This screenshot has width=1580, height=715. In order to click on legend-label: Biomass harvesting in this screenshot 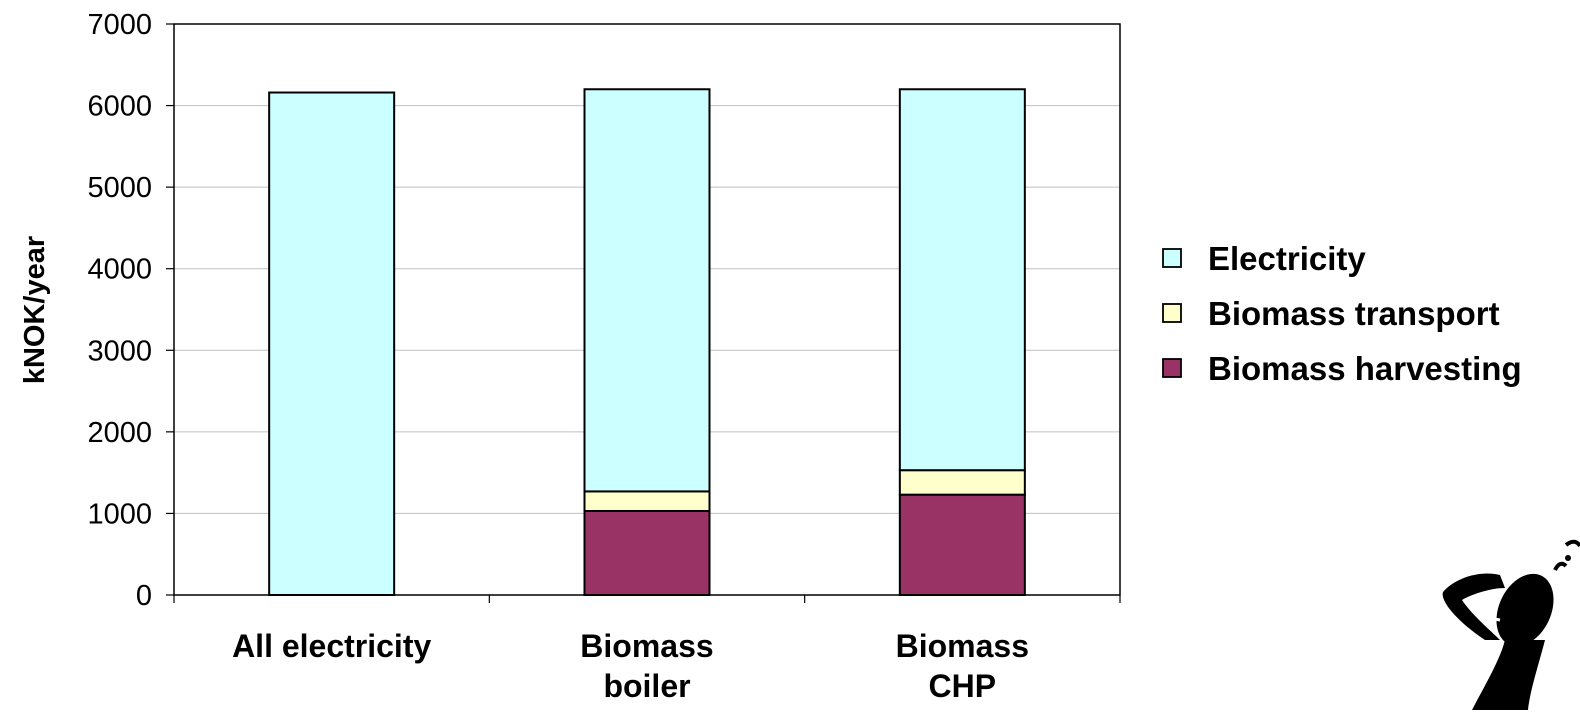, I will do `click(1365, 368)`.